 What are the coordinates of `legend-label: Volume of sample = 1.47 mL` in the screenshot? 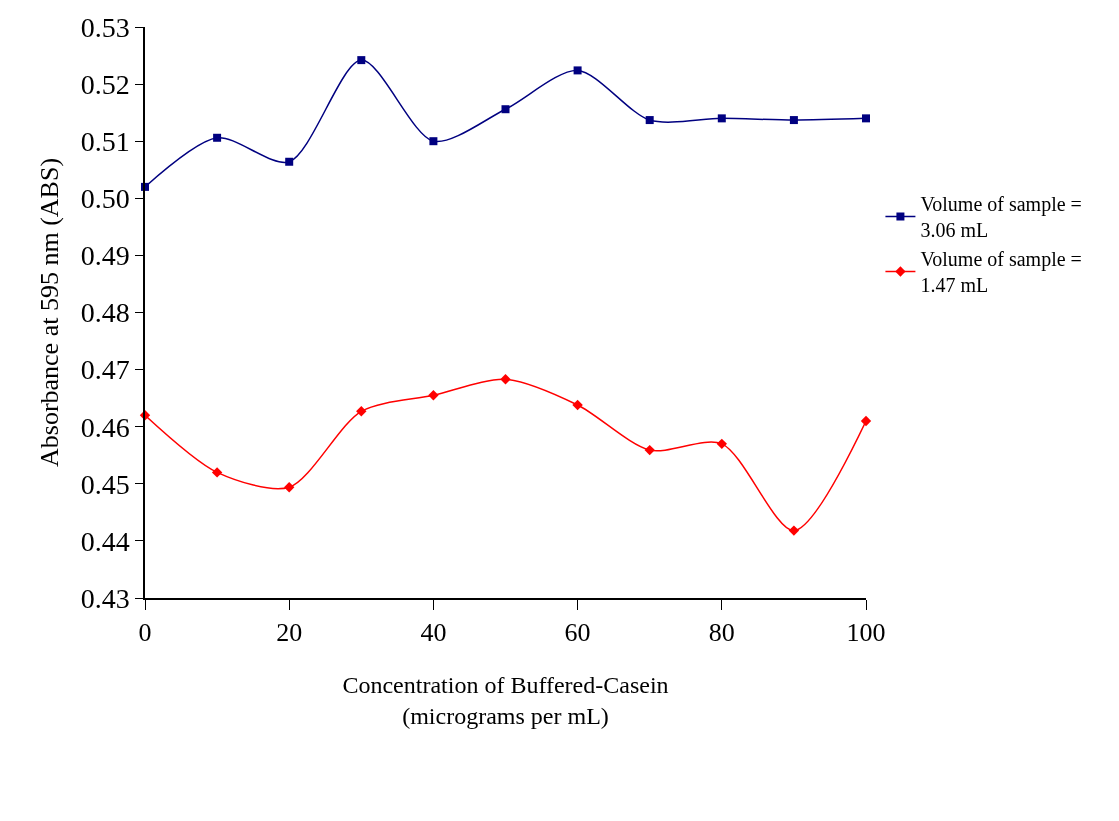 It's located at (1001, 272).